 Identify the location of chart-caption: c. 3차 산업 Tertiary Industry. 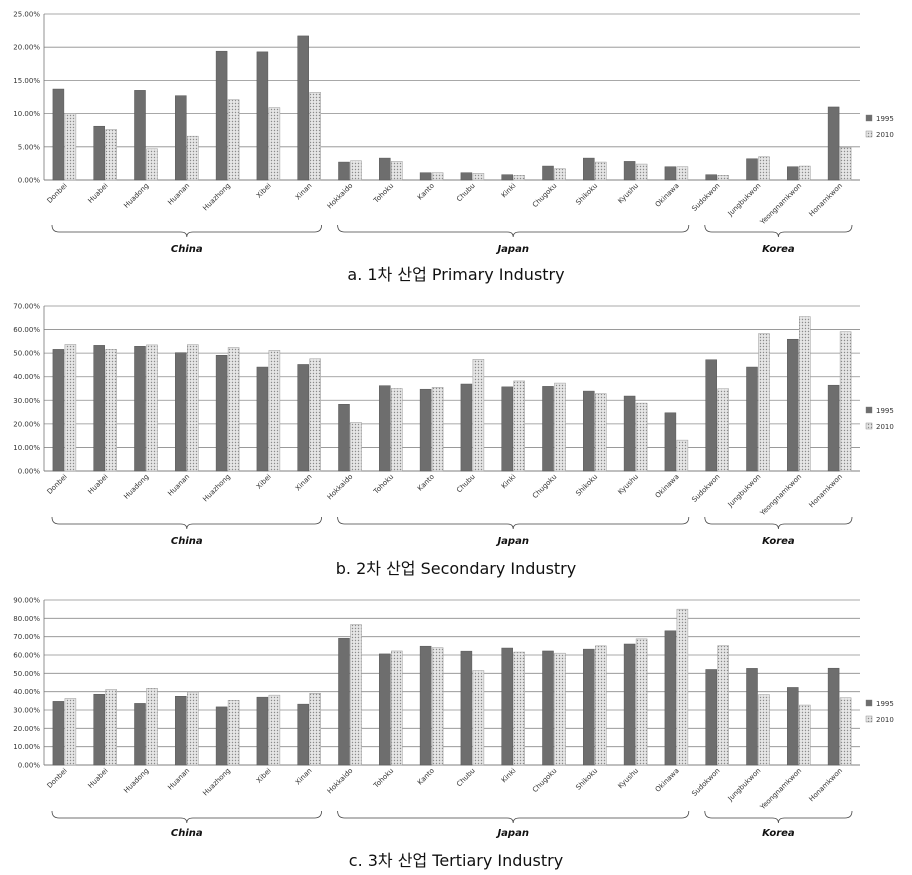
(456, 860).